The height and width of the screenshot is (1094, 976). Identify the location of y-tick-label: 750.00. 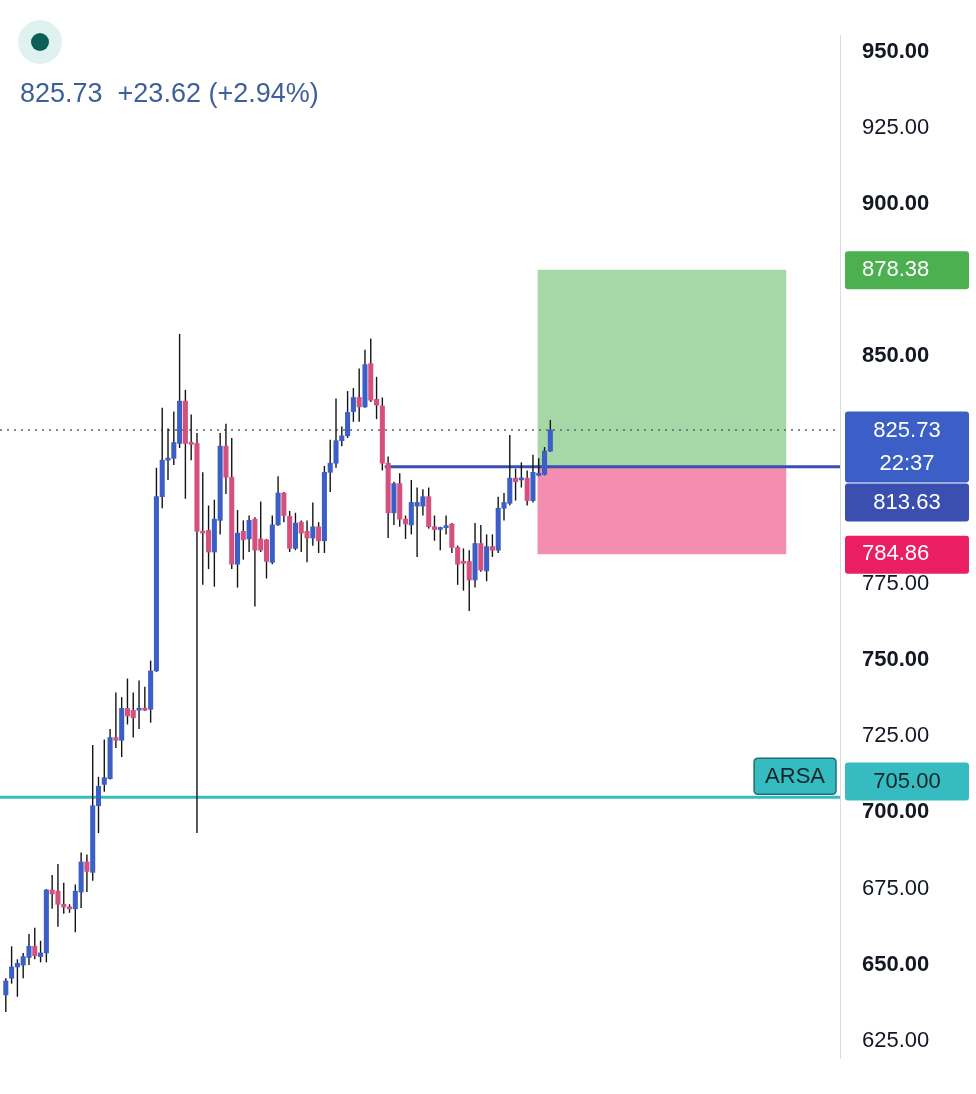
(896, 659).